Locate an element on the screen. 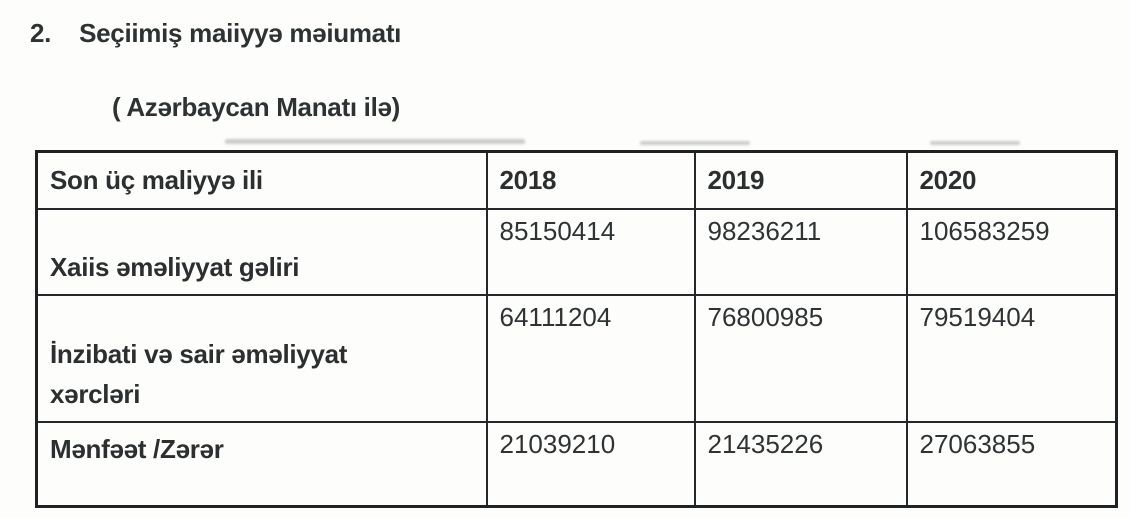 The height and width of the screenshot is (518, 1130). header-row-label: Son üç maliyyə ili is located at coordinates (261, 180).